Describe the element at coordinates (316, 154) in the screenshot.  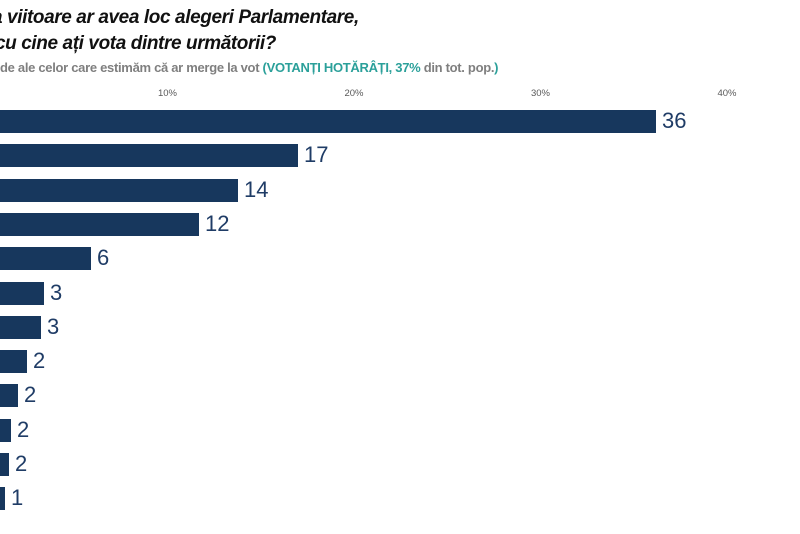
I see `bar-value-label: 17` at that location.